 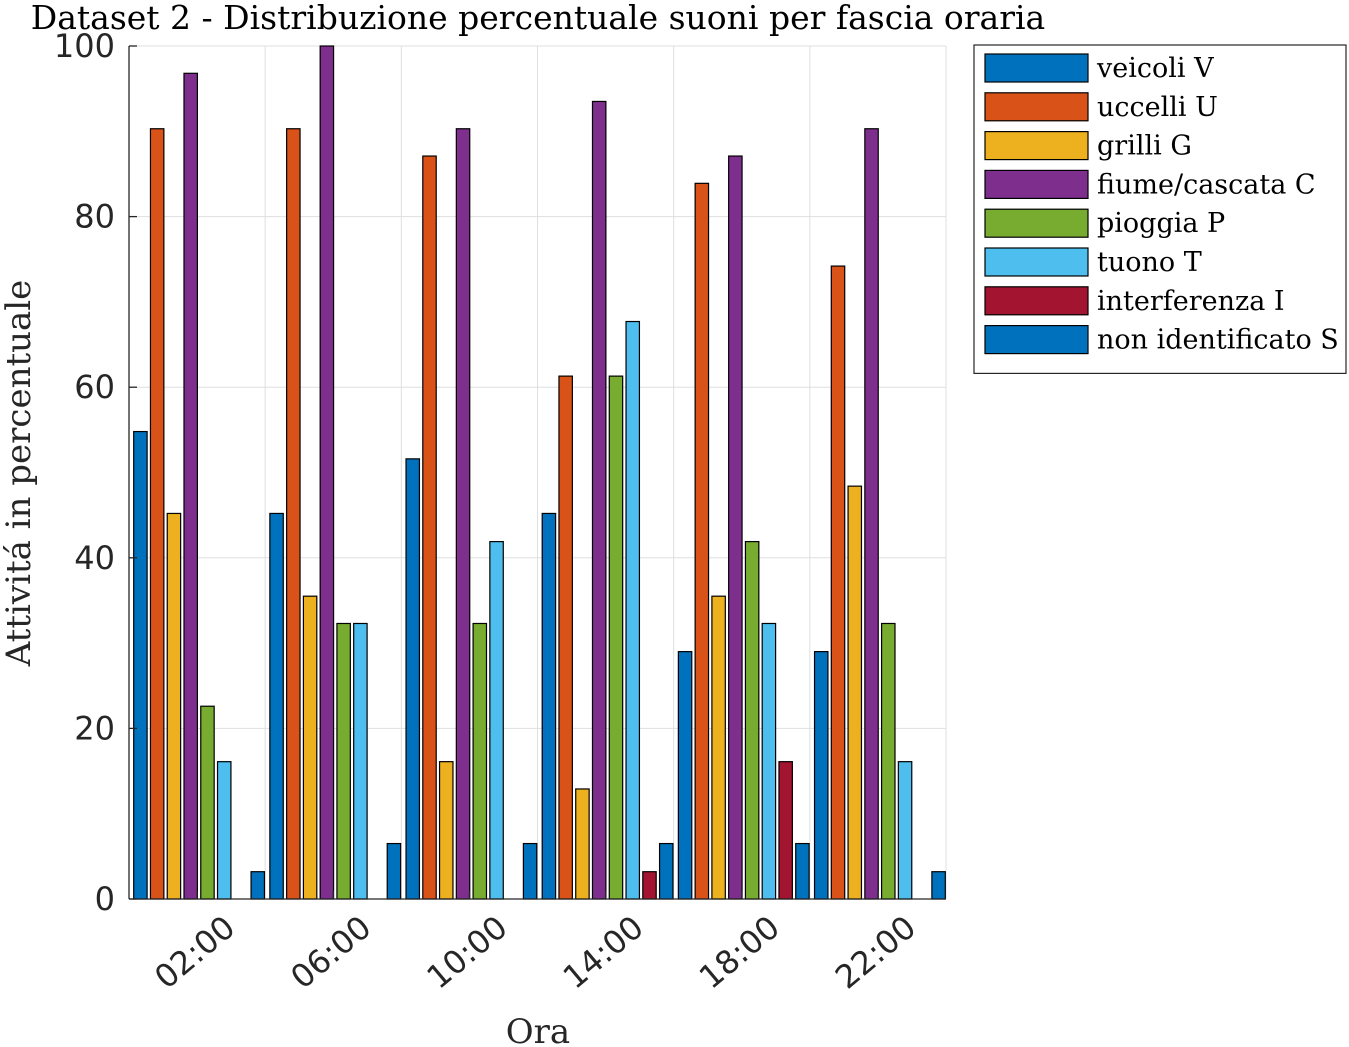 I want to click on x-tick-label: 10:00, so click(x=466, y=952).